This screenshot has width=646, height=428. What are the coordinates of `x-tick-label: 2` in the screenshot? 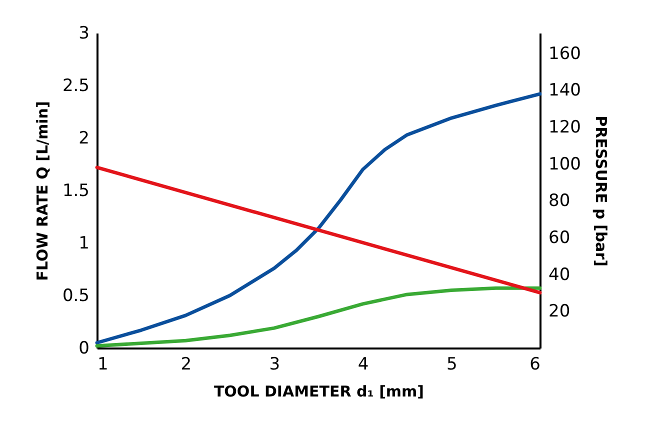 It's located at (186, 364).